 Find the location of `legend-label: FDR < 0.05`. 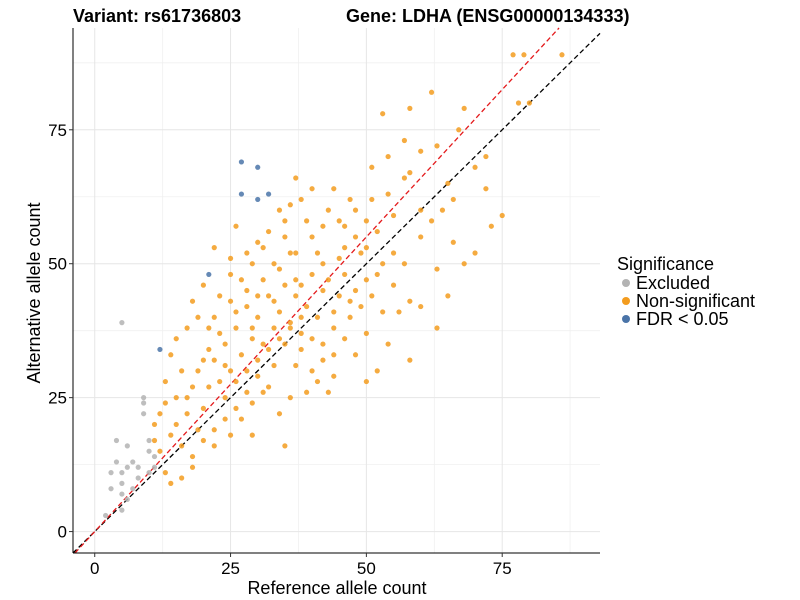

legend-label: FDR < 0.05 is located at coordinates (682, 319).